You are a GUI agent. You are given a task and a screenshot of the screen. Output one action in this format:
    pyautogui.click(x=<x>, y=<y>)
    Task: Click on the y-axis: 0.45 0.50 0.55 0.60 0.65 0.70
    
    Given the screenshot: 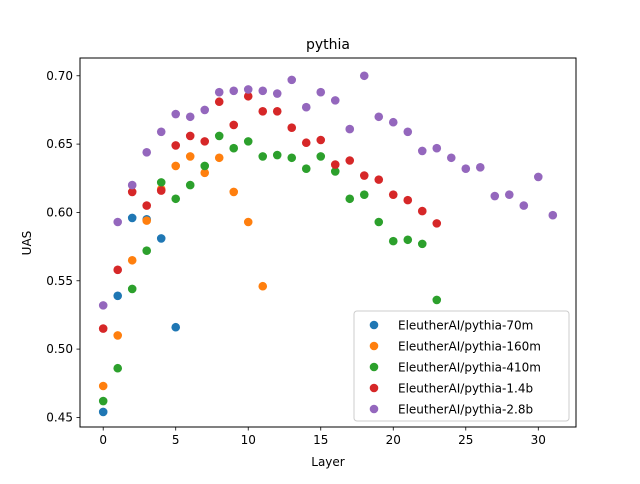 What is the action you would take?
    pyautogui.click(x=63, y=246)
    